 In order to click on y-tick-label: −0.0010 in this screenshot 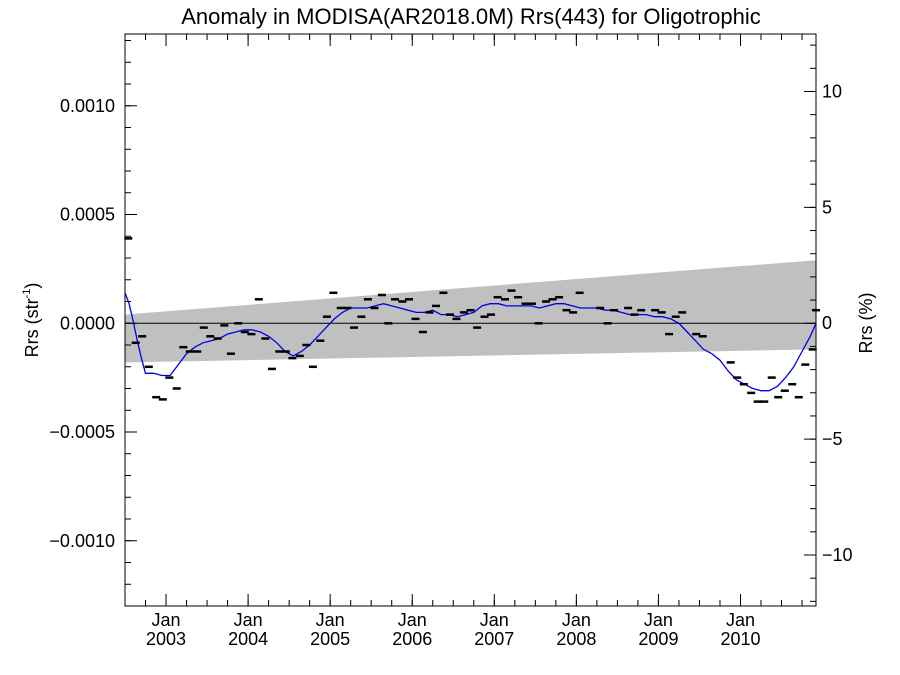, I will do `click(82, 541)`.